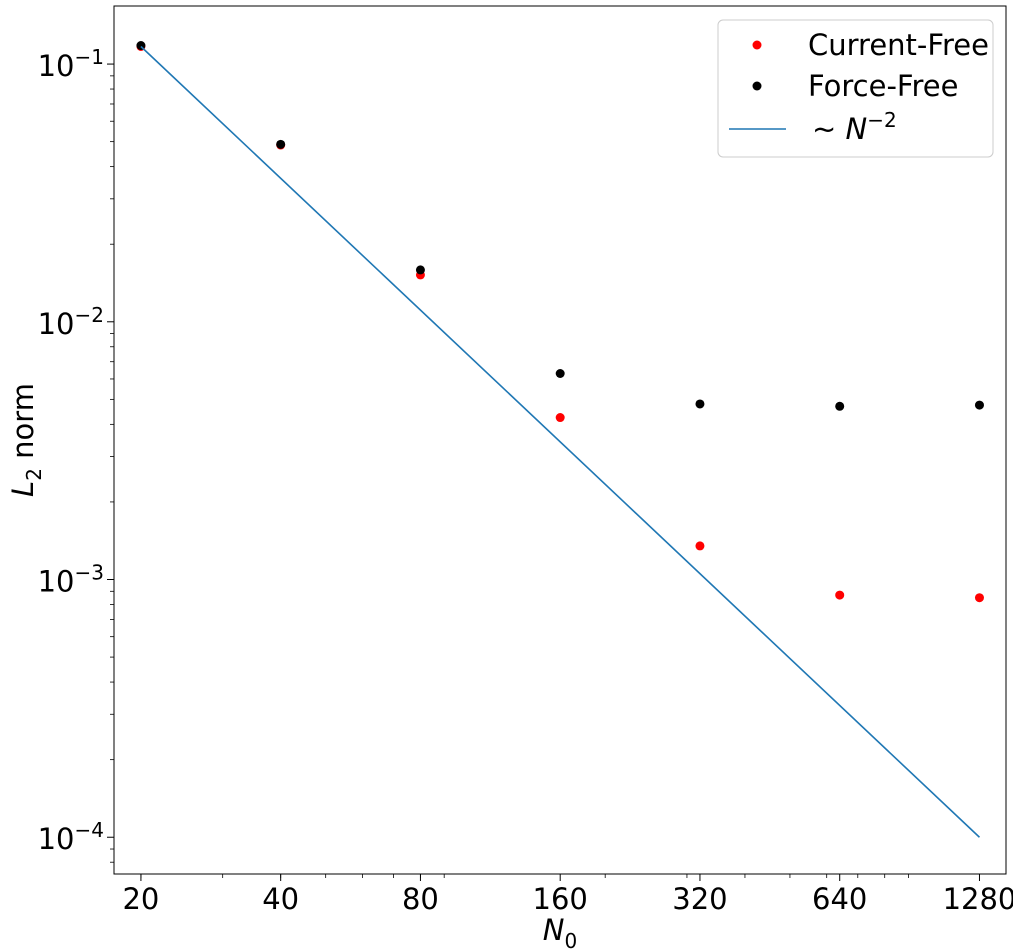 The image size is (1013, 952). I want to click on x-tick-label: 640, so click(839, 899).